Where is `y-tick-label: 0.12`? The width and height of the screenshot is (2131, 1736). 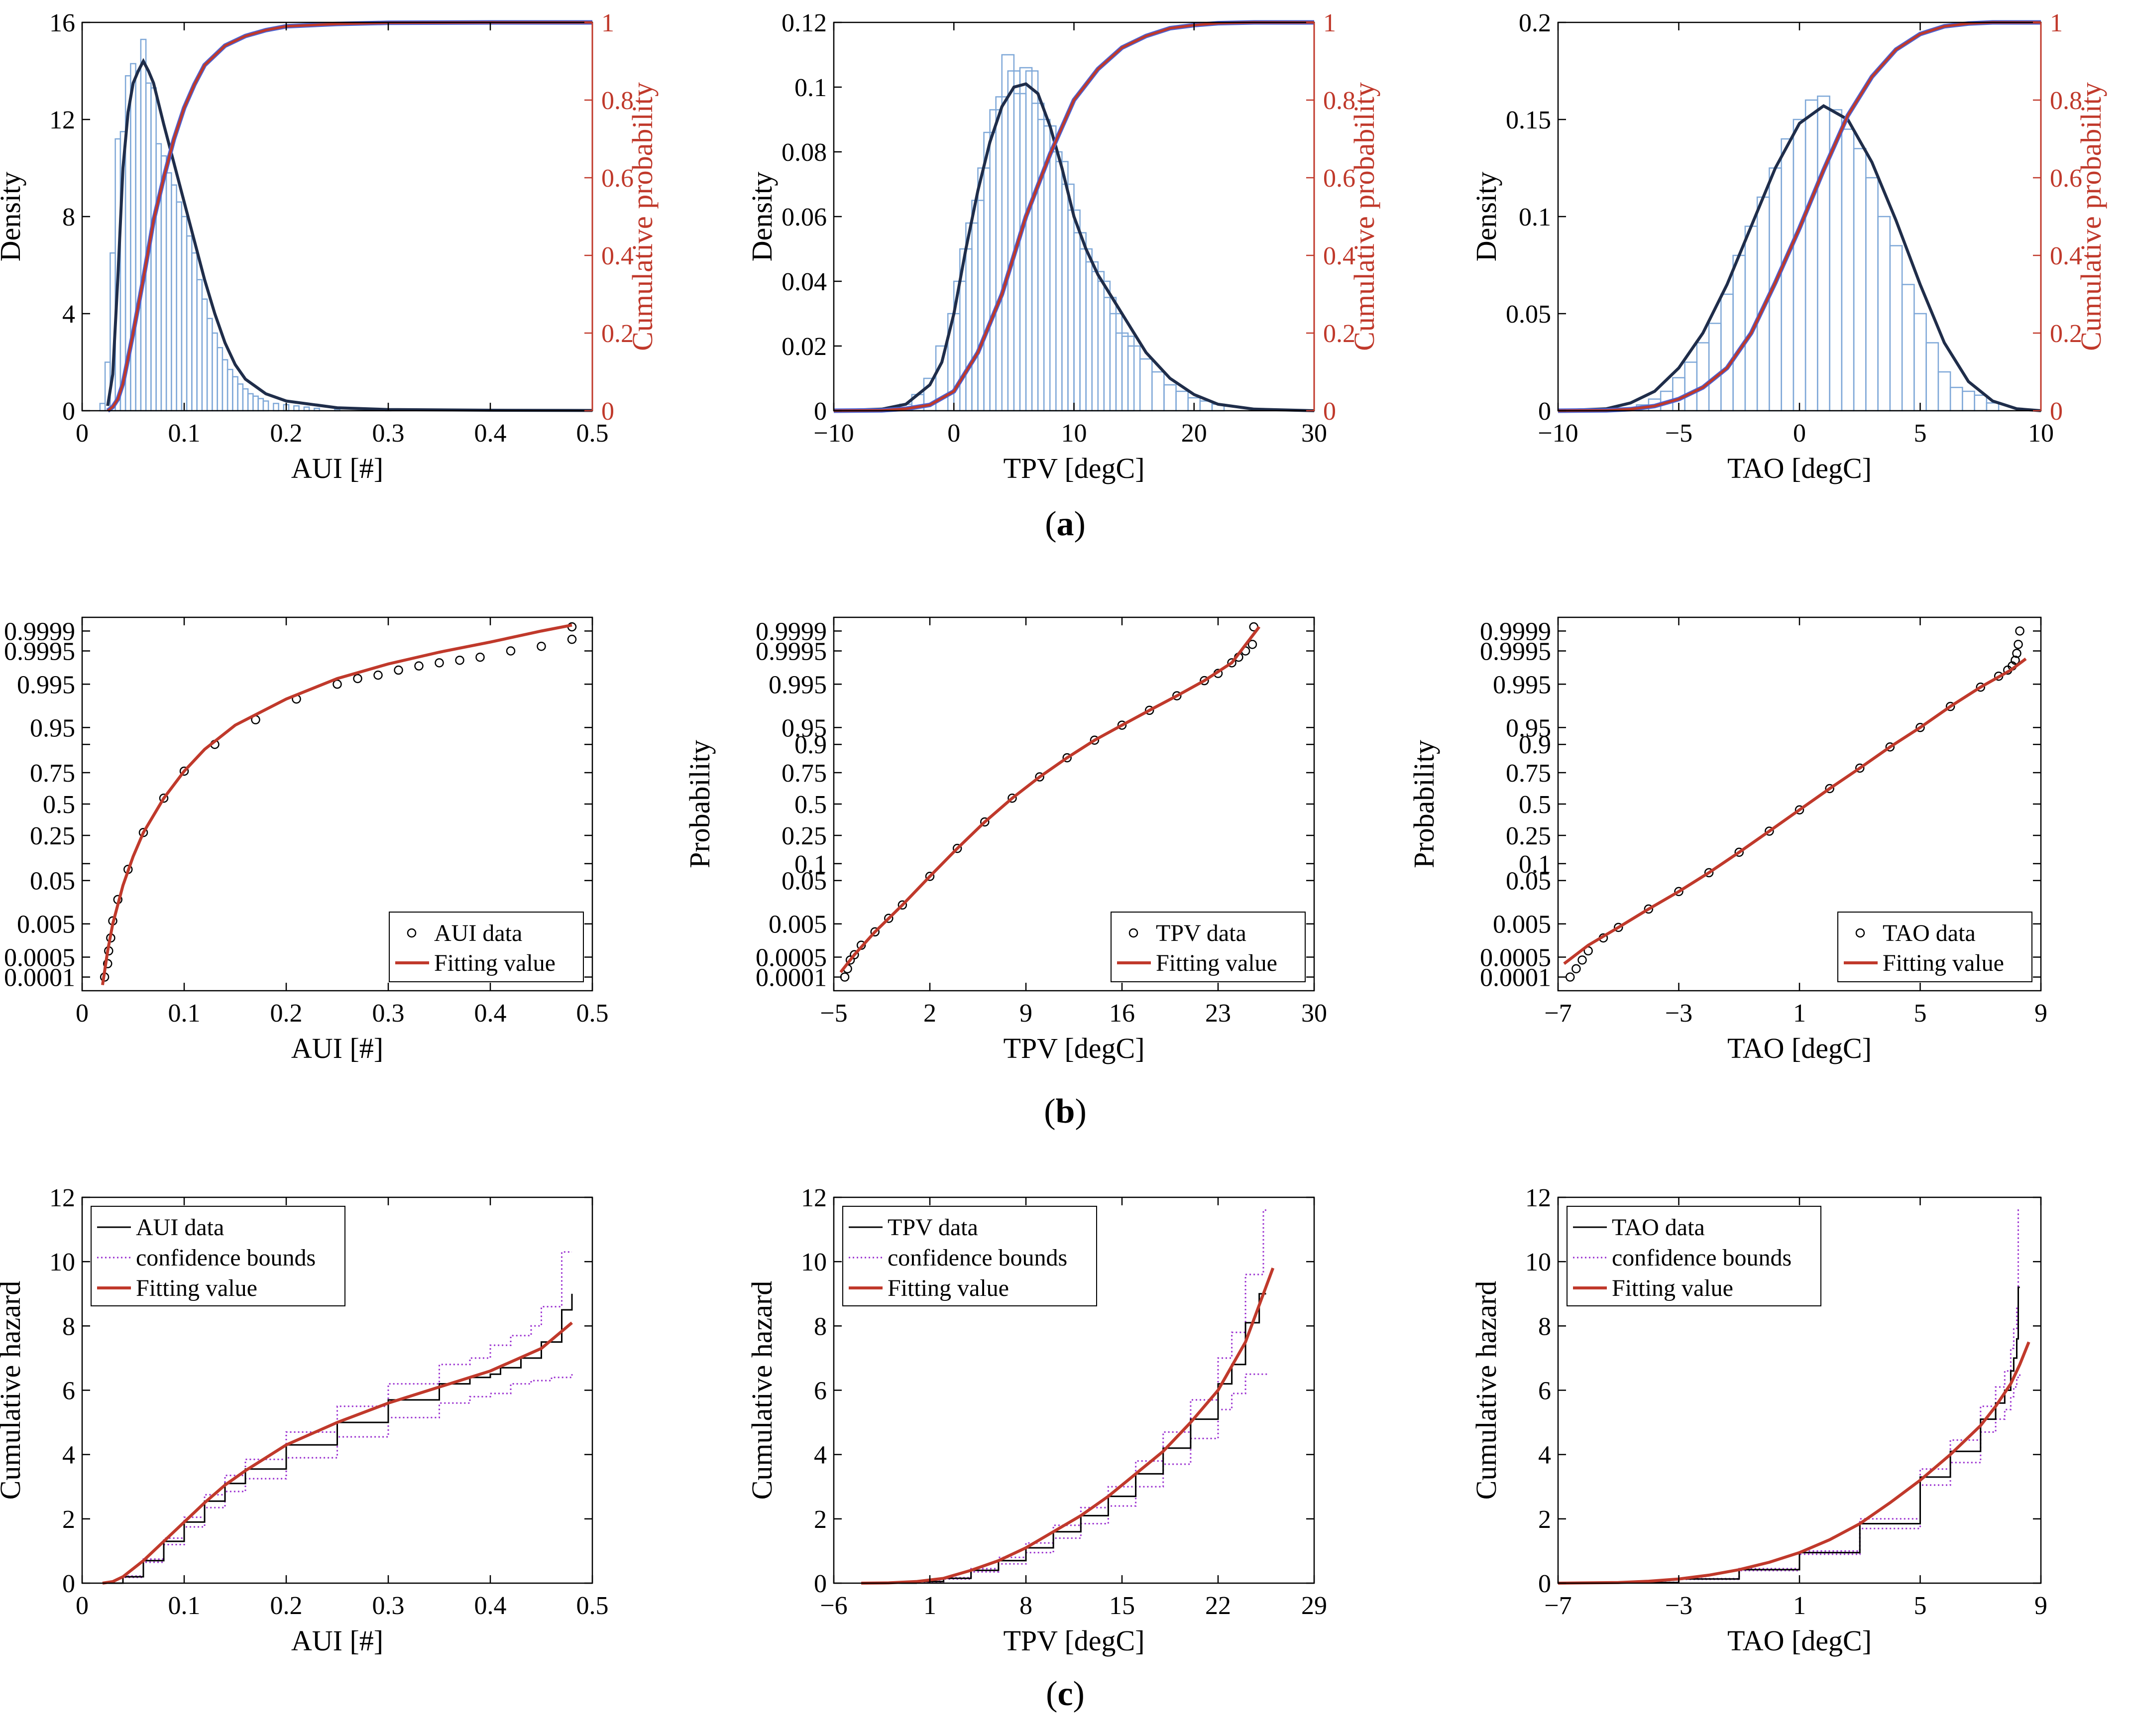
y-tick-label: 0.12 is located at coordinates (804, 23).